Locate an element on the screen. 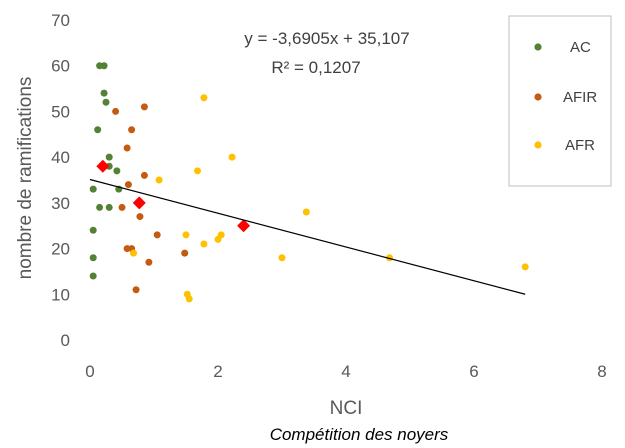 The image size is (625, 448). x-tick-label: 4 is located at coordinates (345, 371).